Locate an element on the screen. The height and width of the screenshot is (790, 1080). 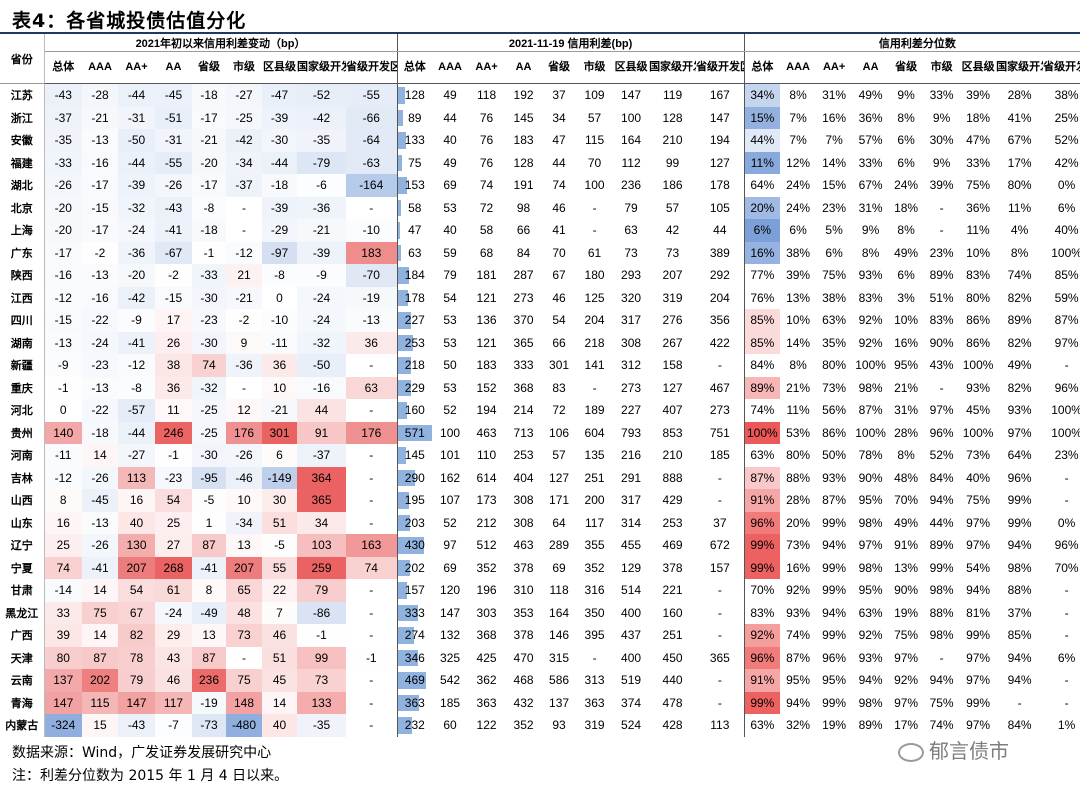
sub-header: AA+ is located at coordinates (136, 67).